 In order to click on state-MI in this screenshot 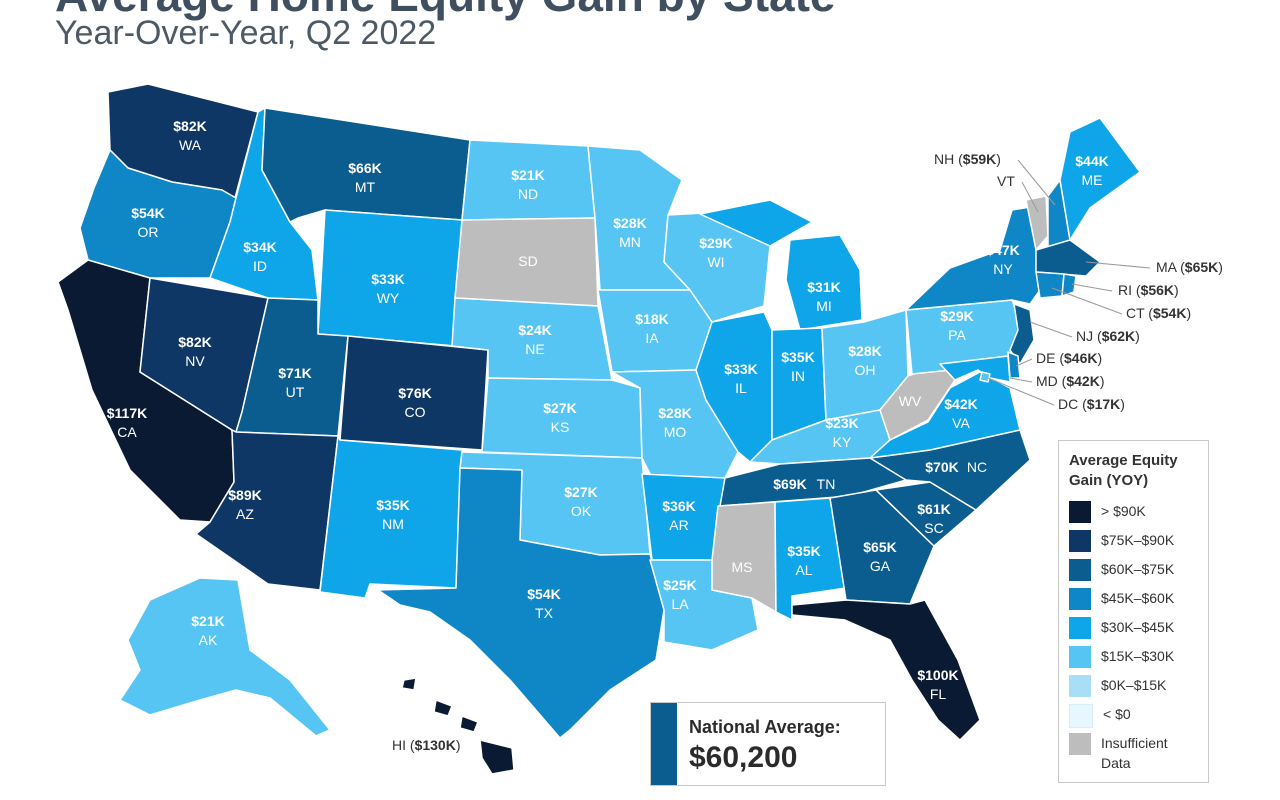, I will do `click(781, 265)`.